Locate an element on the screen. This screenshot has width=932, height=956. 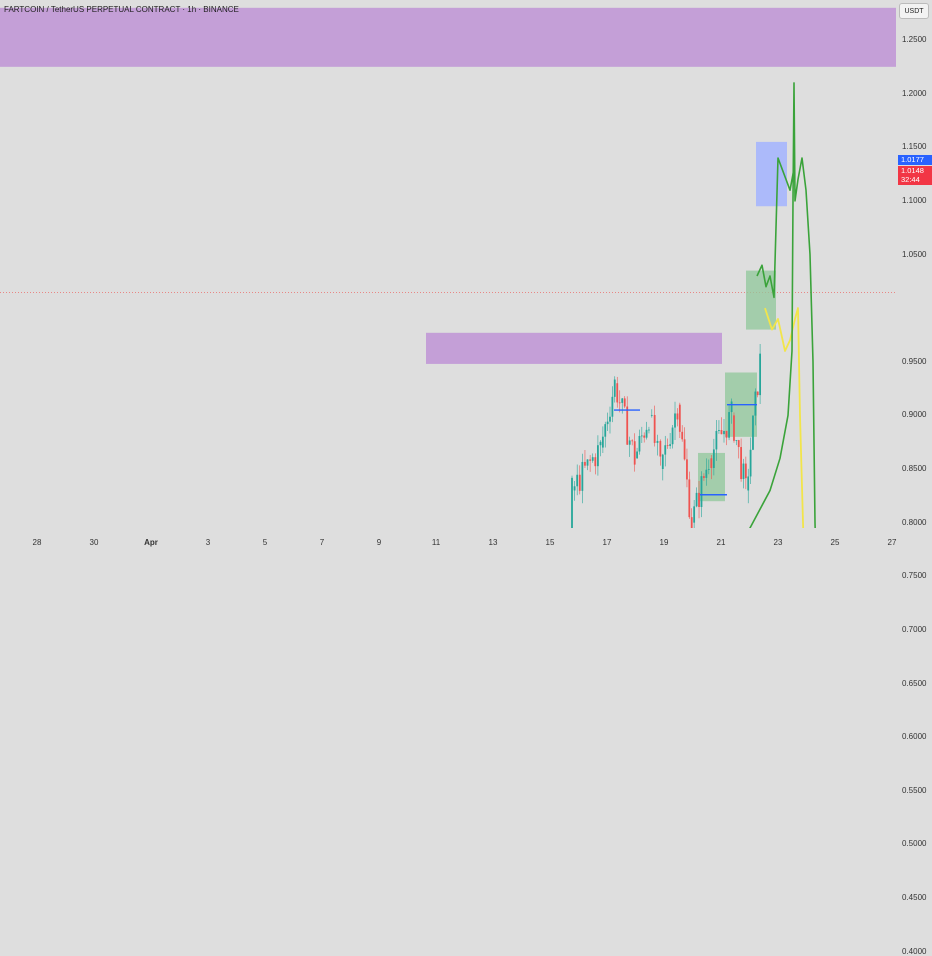
price-tick-14: 0.5000 is located at coordinates (914, 844).